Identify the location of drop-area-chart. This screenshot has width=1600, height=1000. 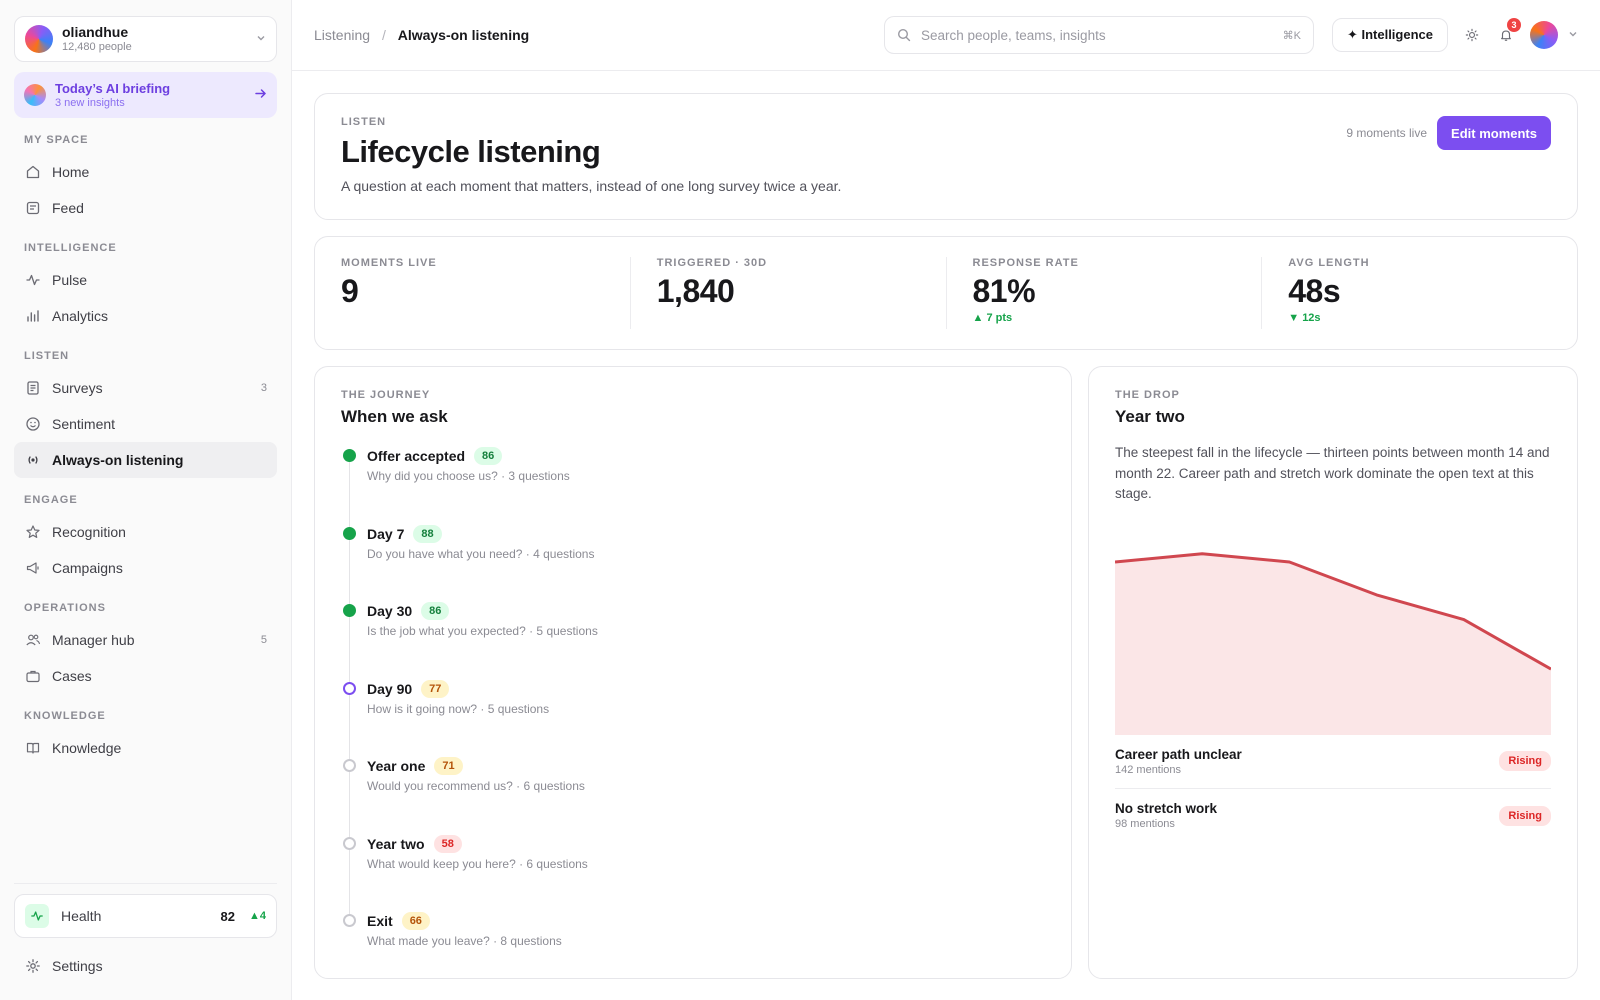
(1333, 630).